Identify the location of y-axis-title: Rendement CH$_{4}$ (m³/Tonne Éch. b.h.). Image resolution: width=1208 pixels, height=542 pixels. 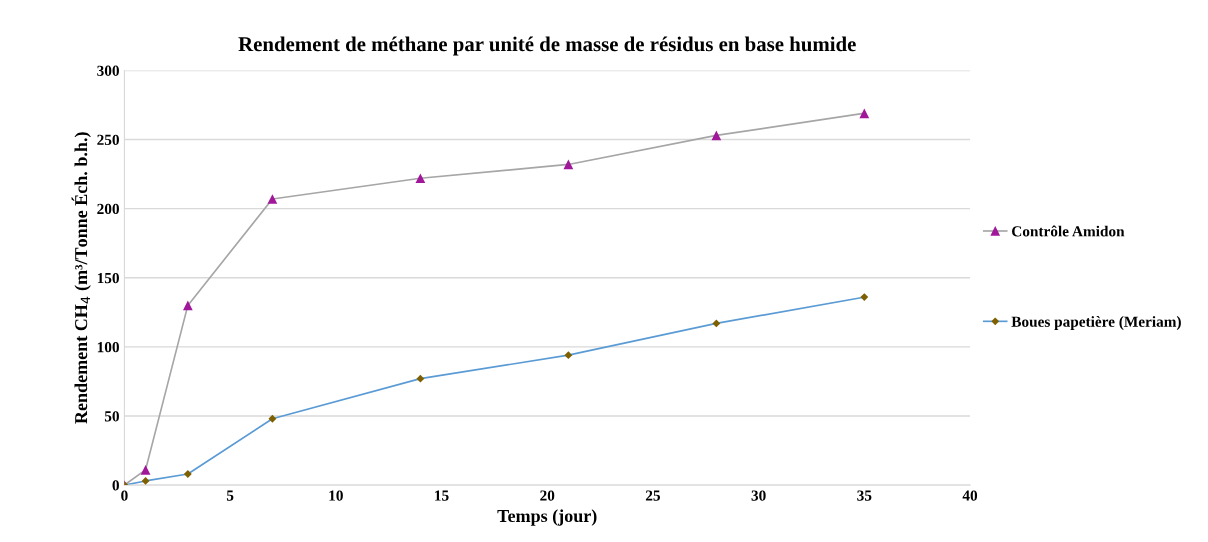
(81, 278).